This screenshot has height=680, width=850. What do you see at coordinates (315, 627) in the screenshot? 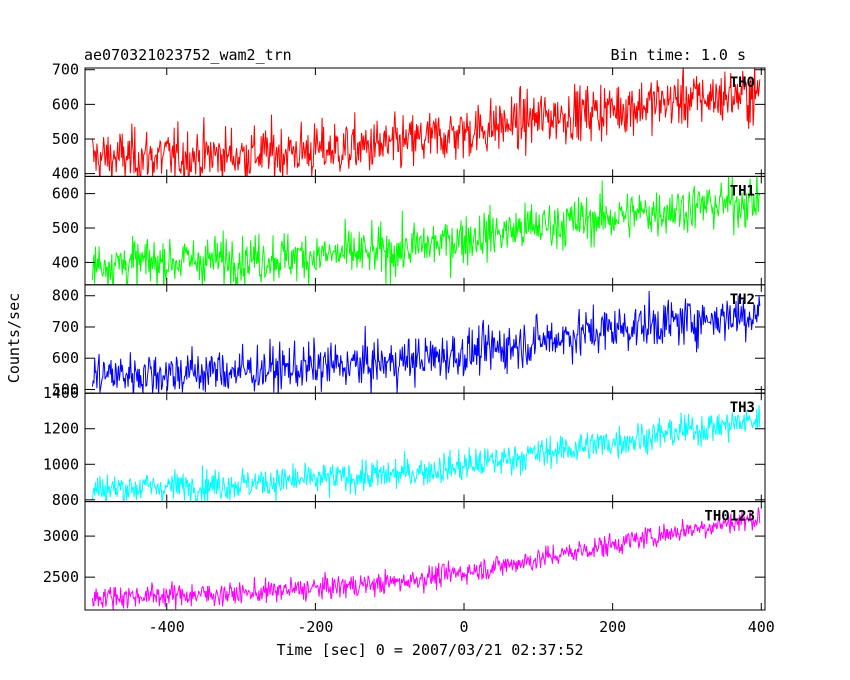
I see `x-tick-label: -200` at bounding box center [315, 627].